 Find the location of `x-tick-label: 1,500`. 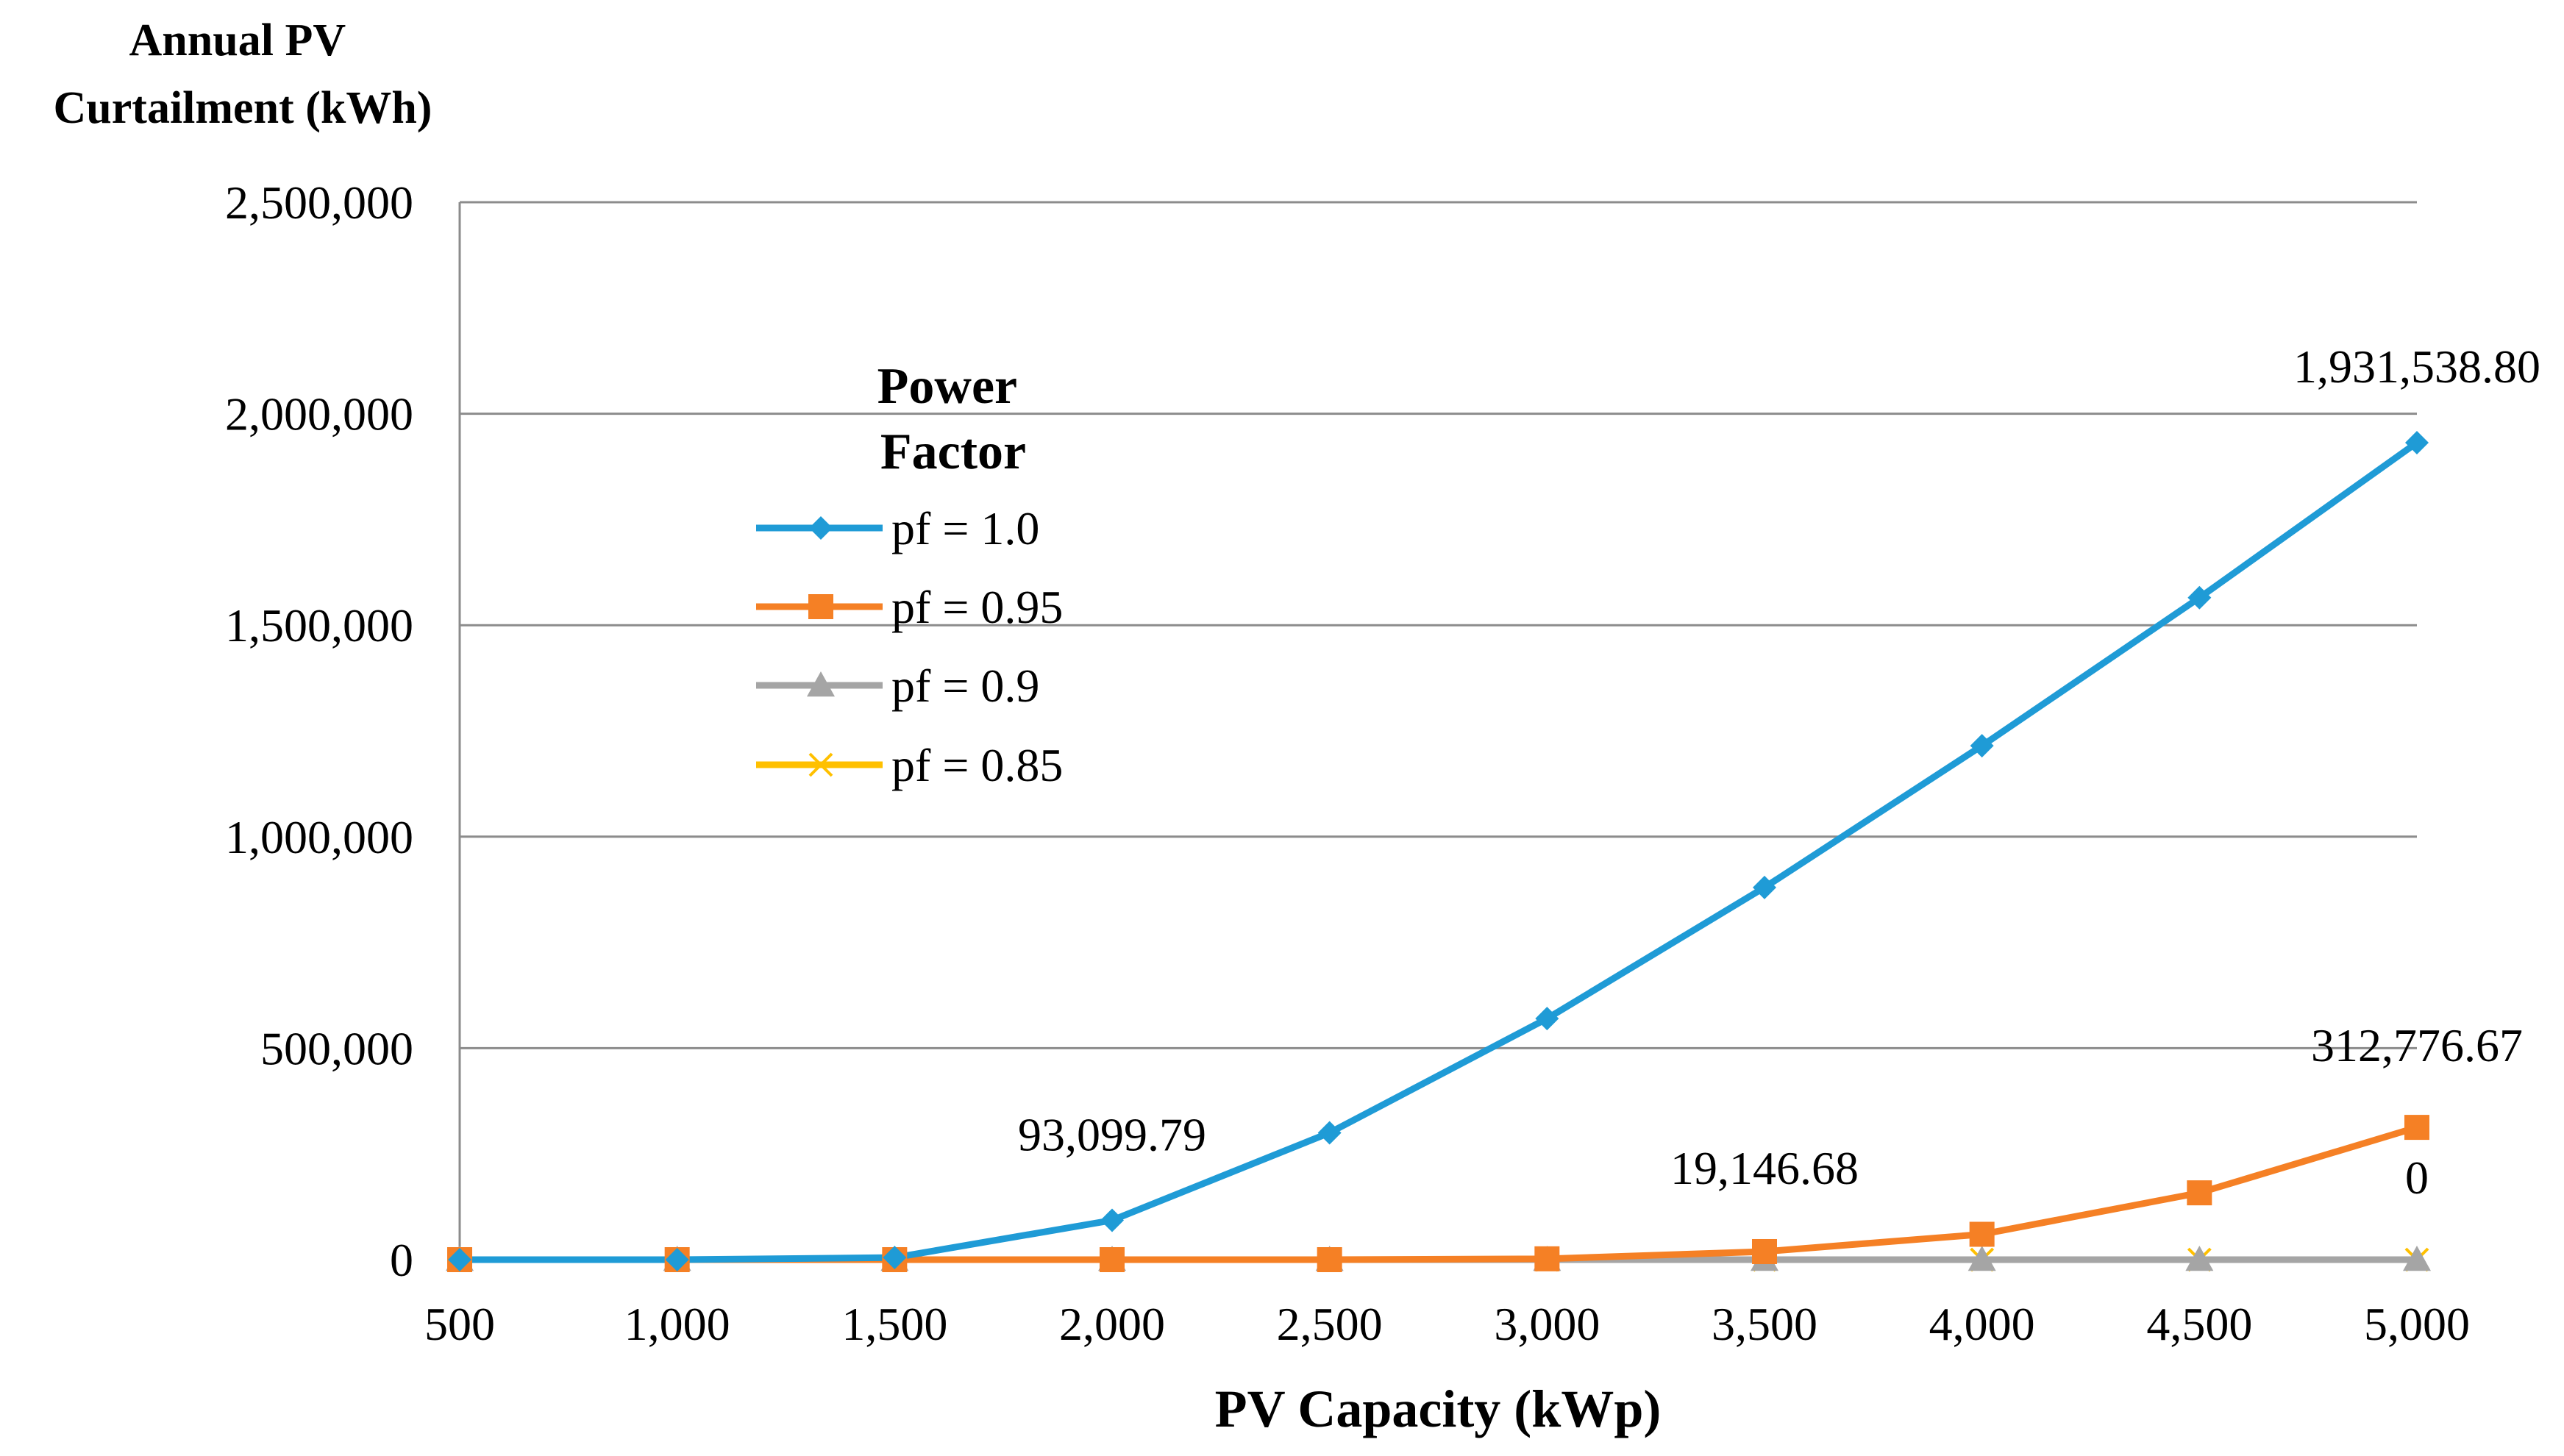

x-tick-label: 1,500 is located at coordinates (894, 1324).